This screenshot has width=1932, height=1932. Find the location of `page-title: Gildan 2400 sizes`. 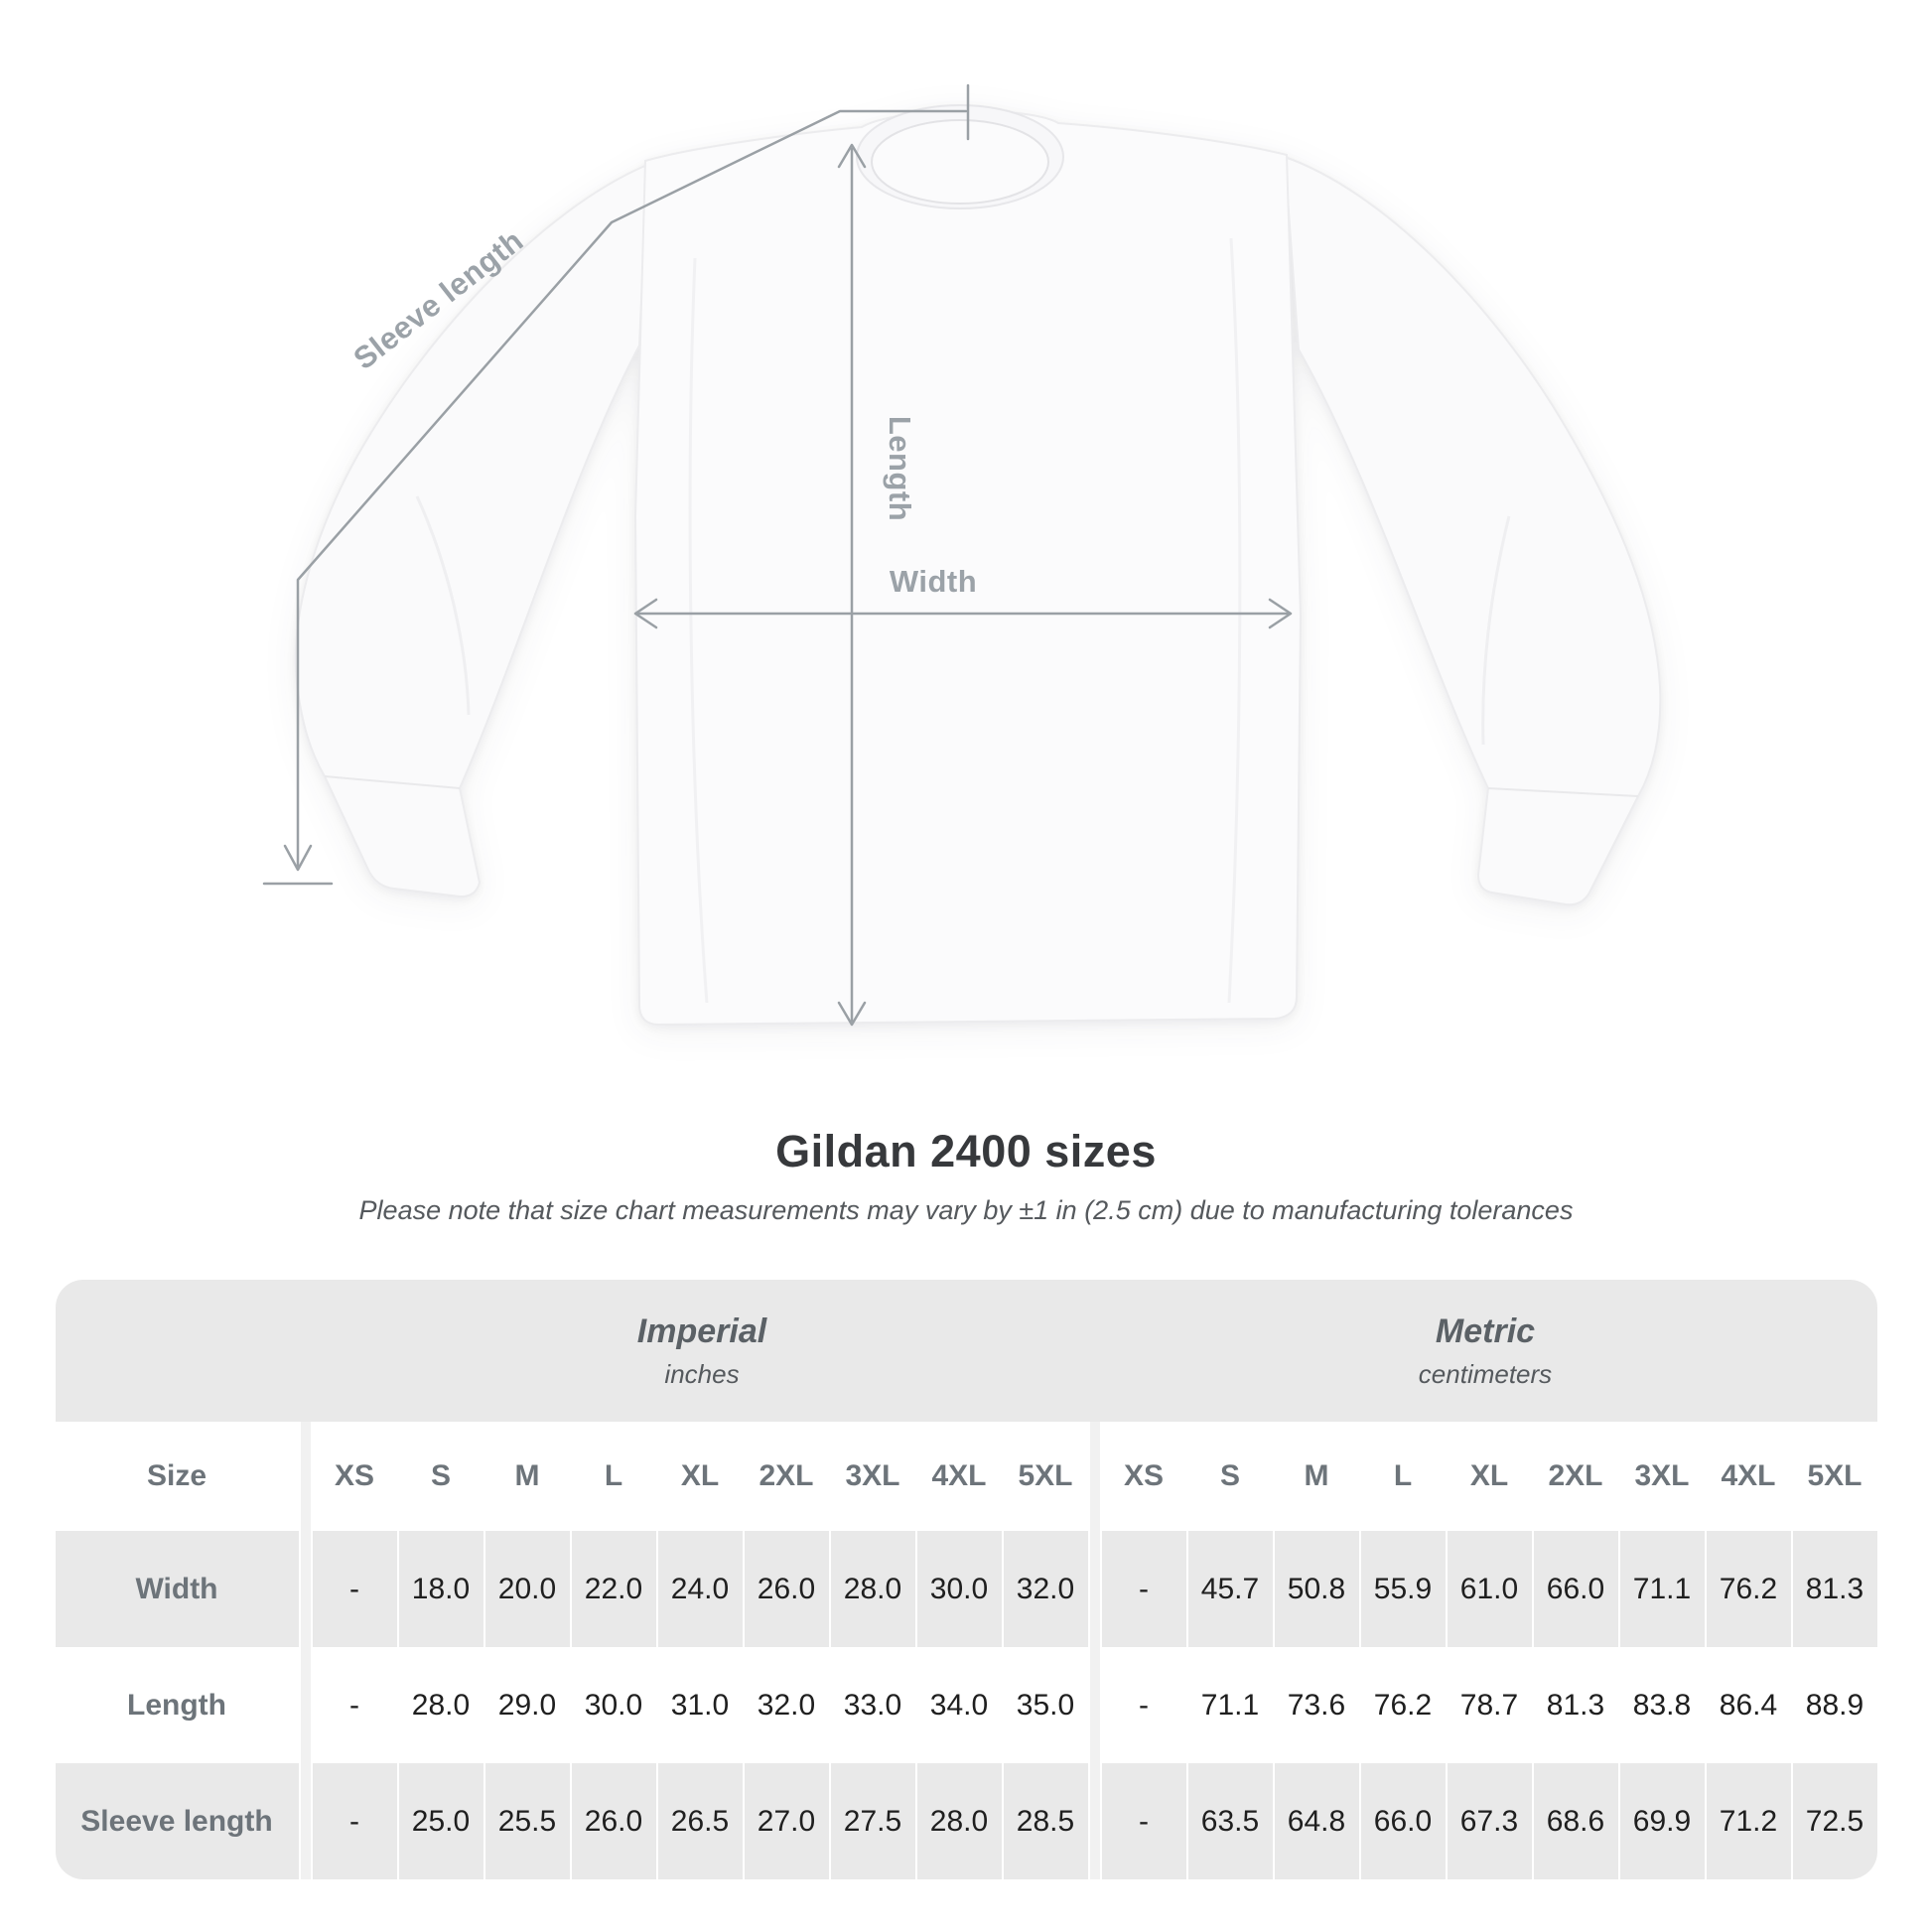

page-title: Gildan 2400 sizes is located at coordinates (966, 1151).